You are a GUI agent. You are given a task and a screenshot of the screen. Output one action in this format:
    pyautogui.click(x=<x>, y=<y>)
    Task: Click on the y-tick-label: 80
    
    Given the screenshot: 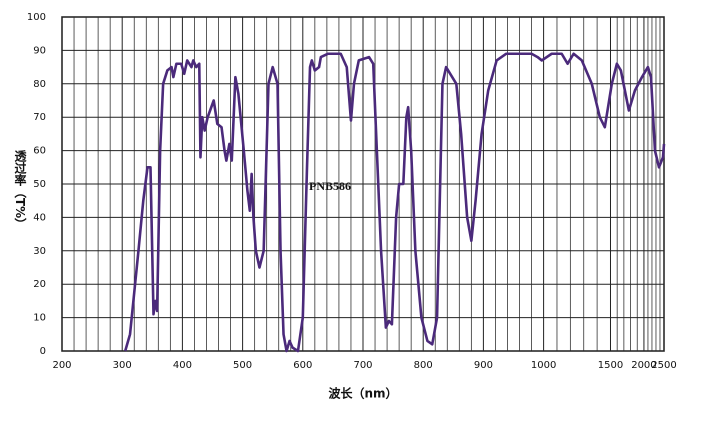 What is the action you would take?
    pyautogui.click(x=39, y=84)
    